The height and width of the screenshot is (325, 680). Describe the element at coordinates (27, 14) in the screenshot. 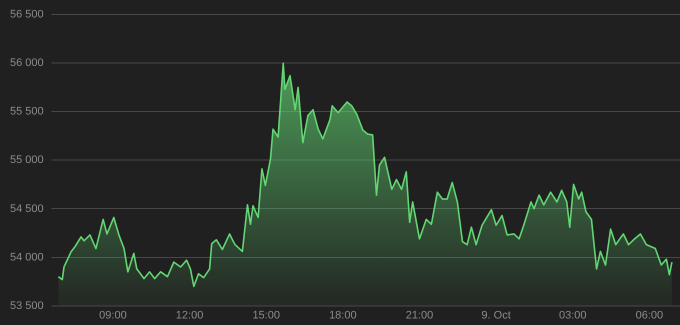

I see `y-tick-label: 56 500` at that location.